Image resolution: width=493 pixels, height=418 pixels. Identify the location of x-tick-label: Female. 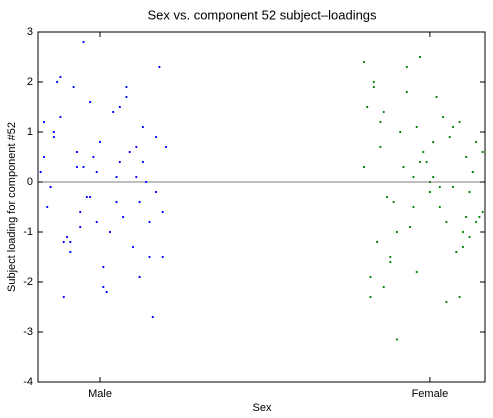
(430, 394).